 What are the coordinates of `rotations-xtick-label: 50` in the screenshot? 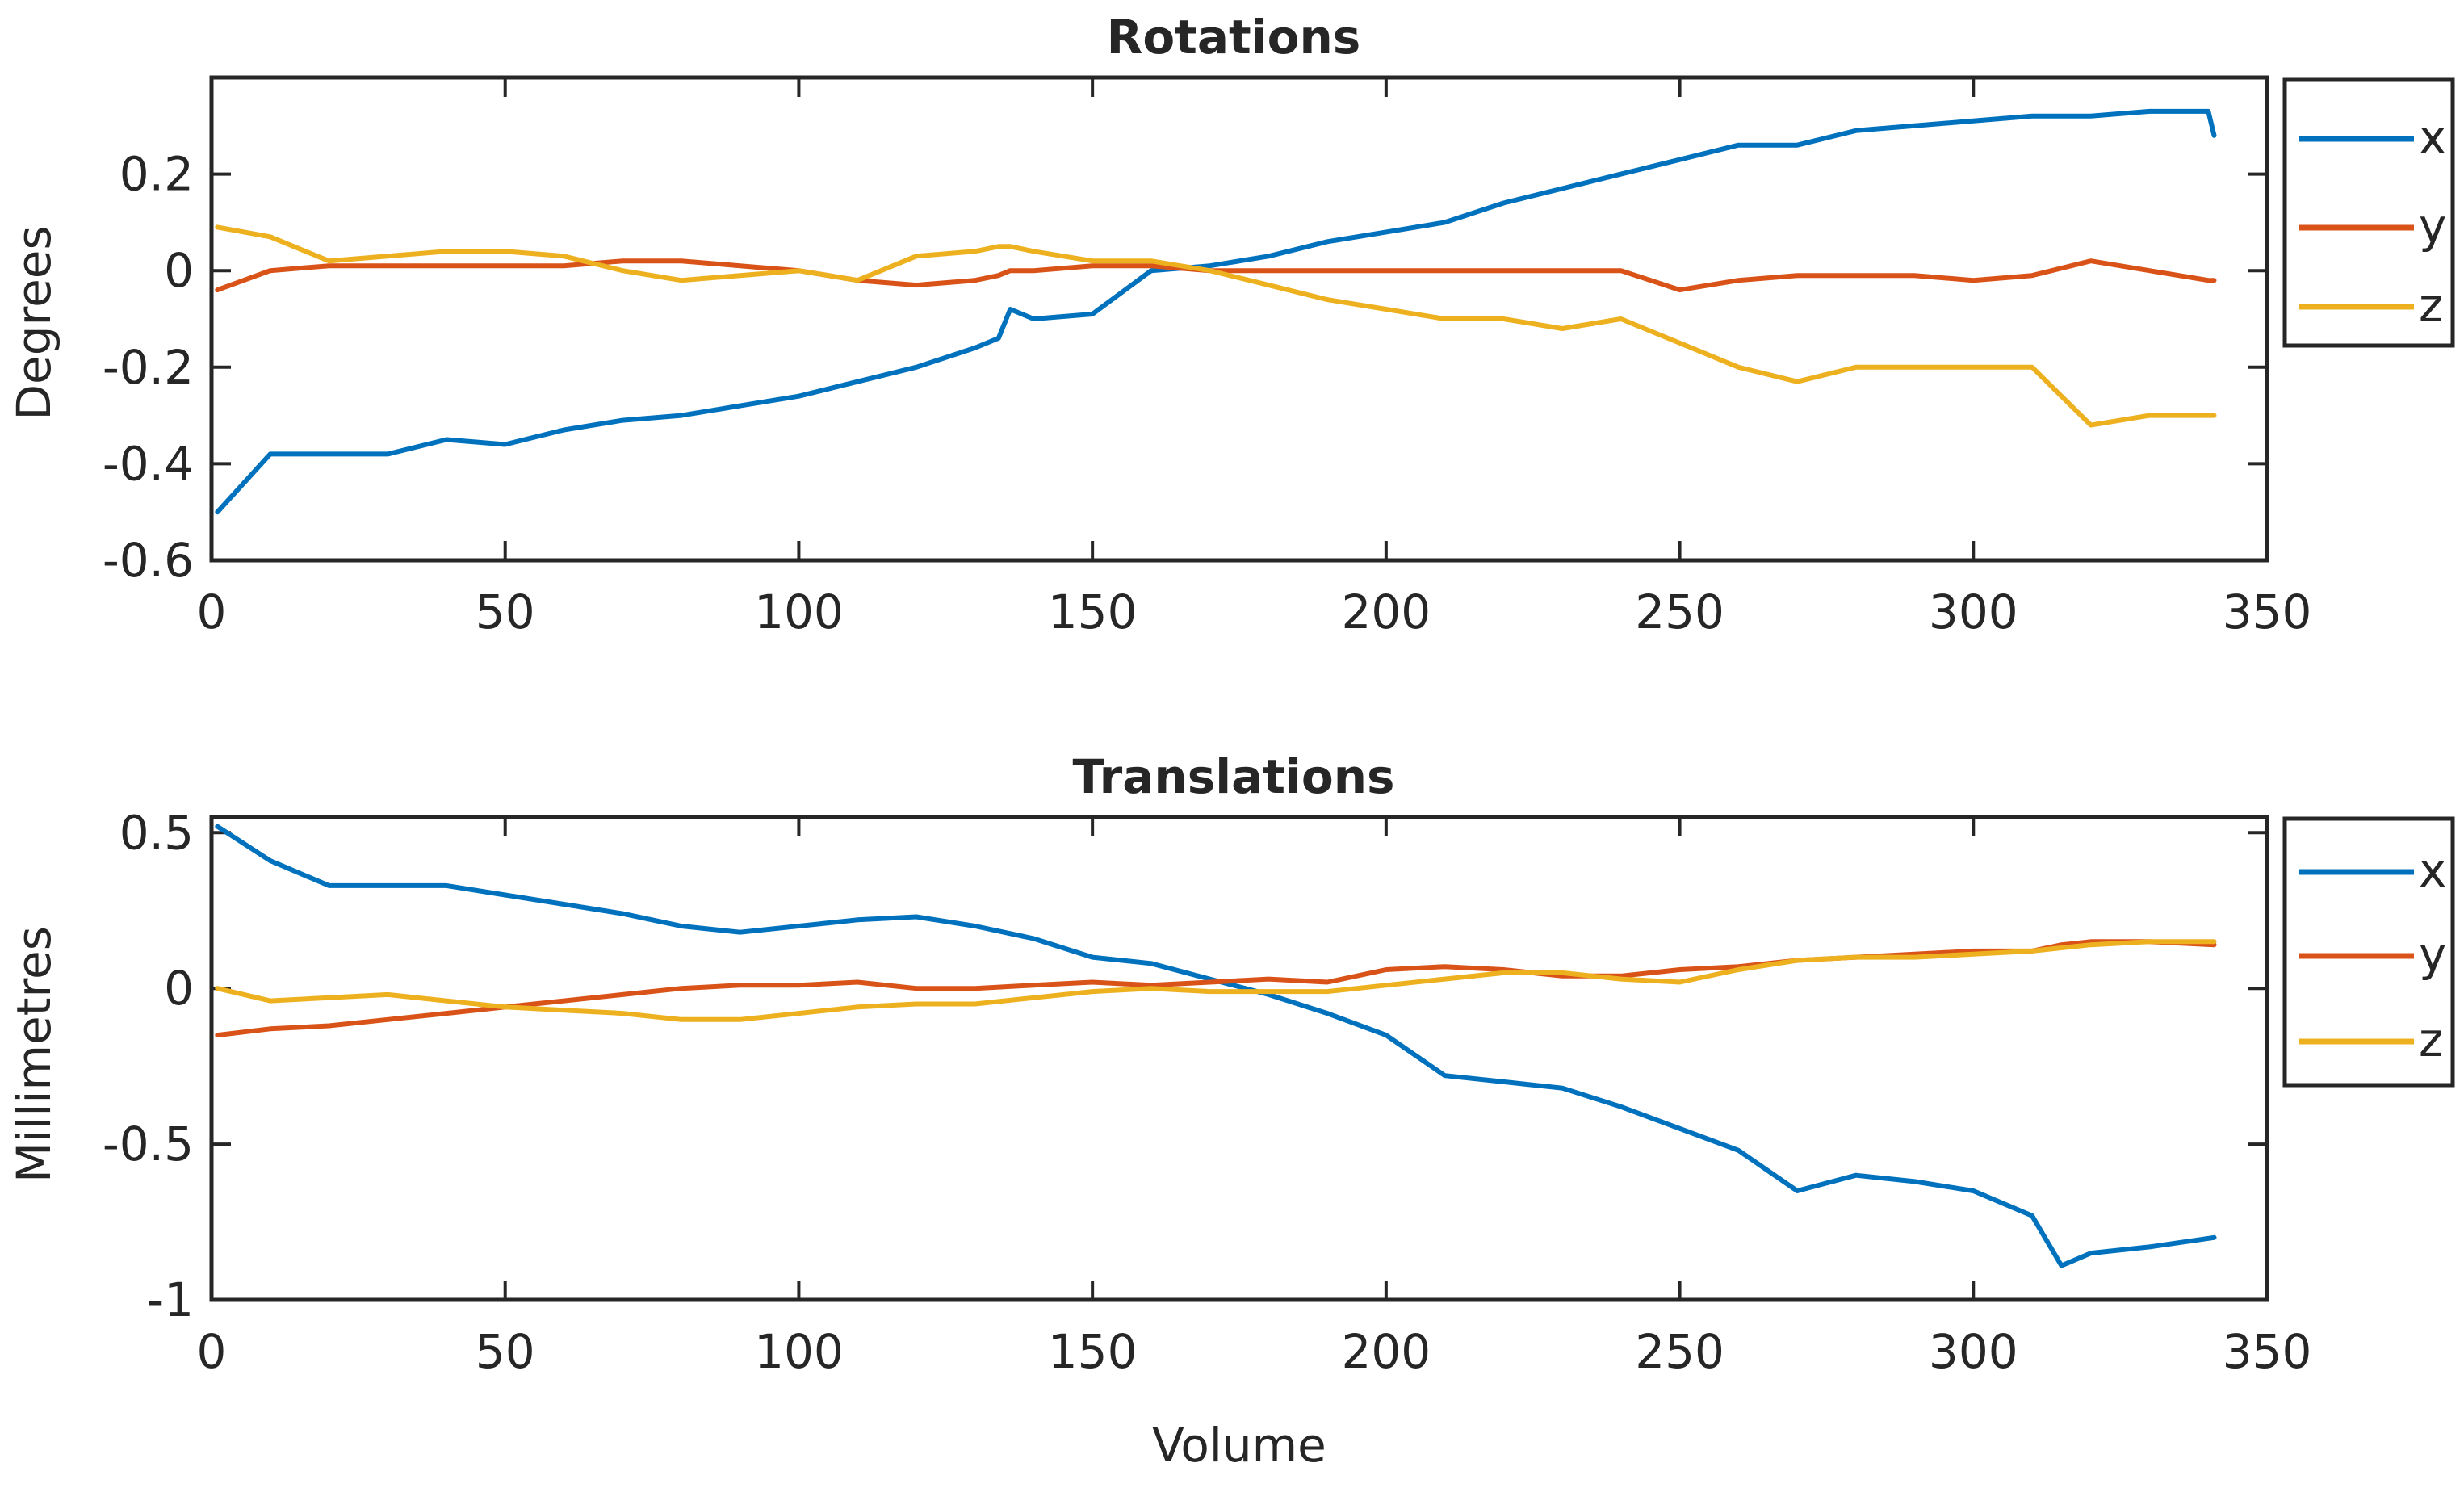 It's located at (505, 612).